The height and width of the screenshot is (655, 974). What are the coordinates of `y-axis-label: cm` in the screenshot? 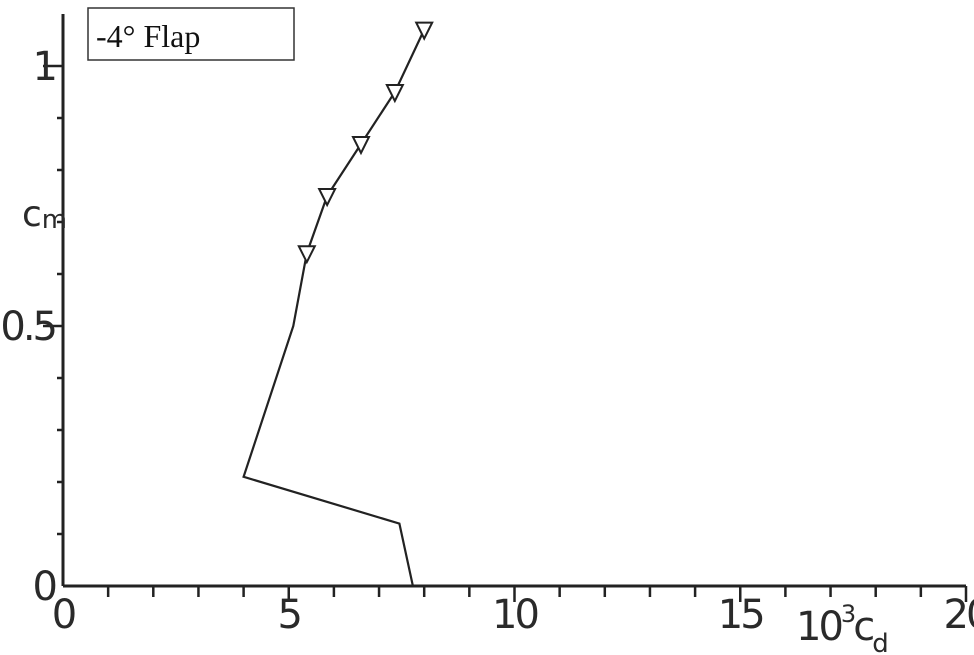 It's located at (44, 214).